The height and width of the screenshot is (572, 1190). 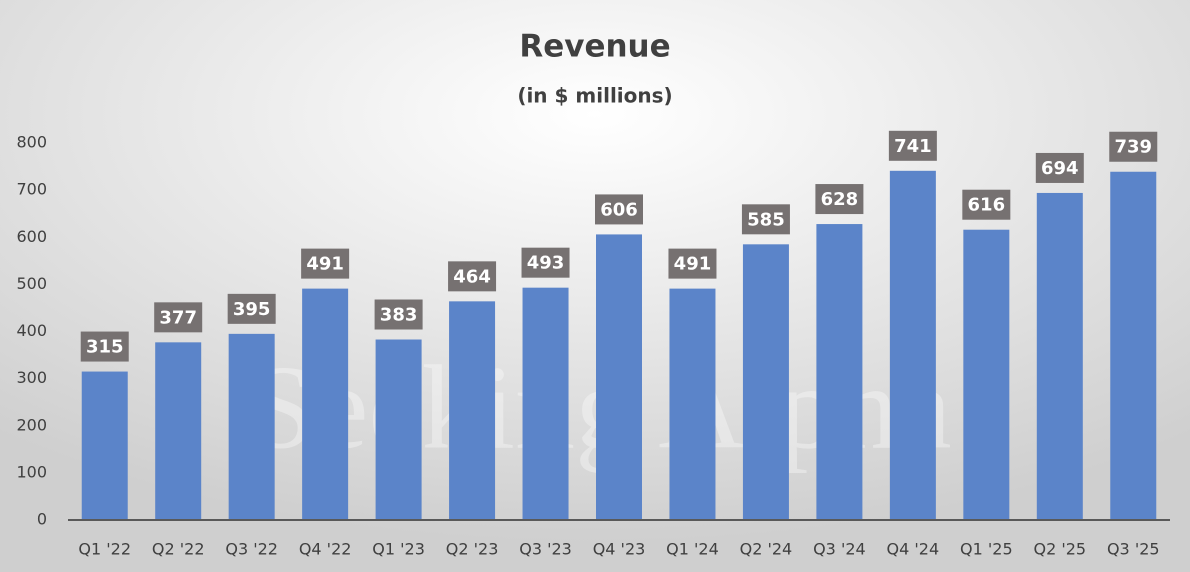 What do you see at coordinates (31, 377) in the screenshot?
I see `y-tick-label: 300` at bounding box center [31, 377].